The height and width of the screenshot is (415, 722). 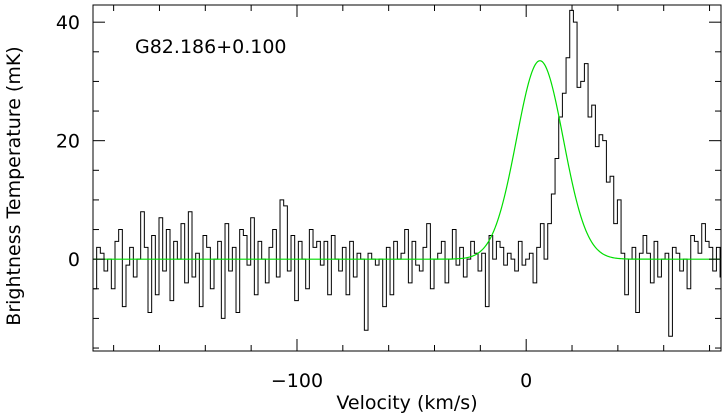 What do you see at coordinates (211, 47) in the screenshot?
I see `source-name-annotation: G82.186+0.100` at bounding box center [211, 47].